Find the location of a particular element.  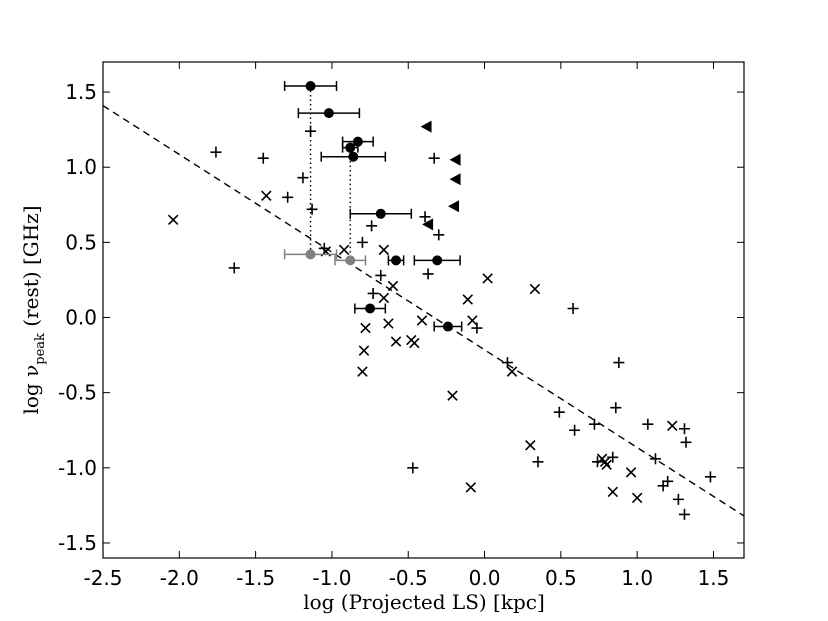

x-tick-label: -1.5 is located at coordinates (255, 578).